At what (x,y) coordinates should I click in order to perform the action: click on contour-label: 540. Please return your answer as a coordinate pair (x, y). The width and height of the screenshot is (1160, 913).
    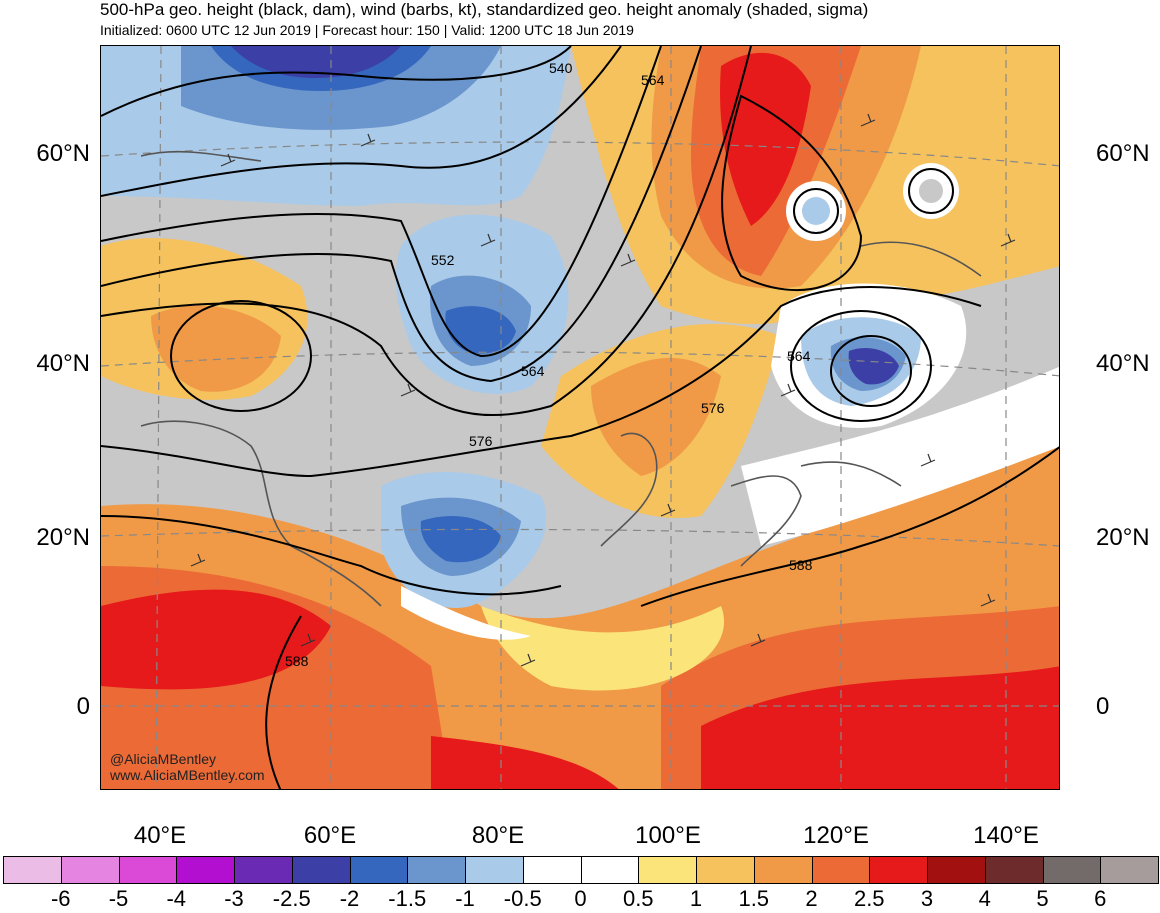
    Looking at the image, I should click on (561, 68).